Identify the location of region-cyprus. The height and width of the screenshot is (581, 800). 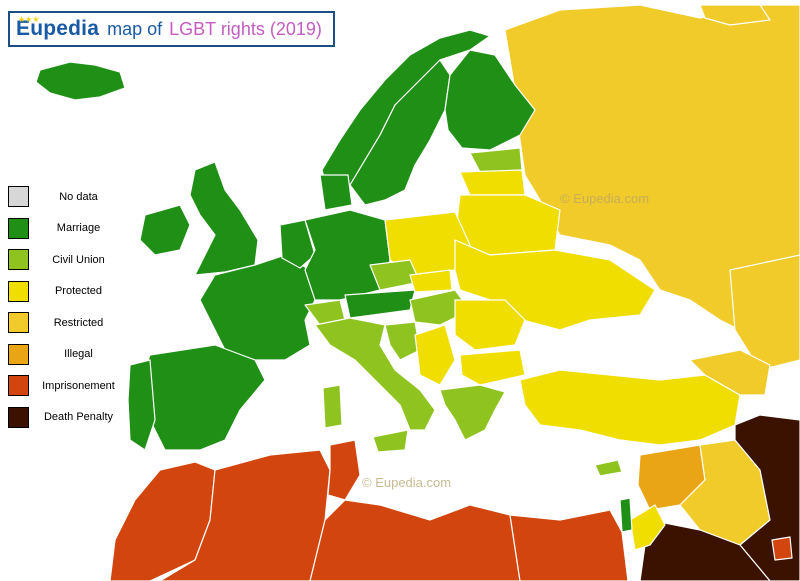
(608, 468).